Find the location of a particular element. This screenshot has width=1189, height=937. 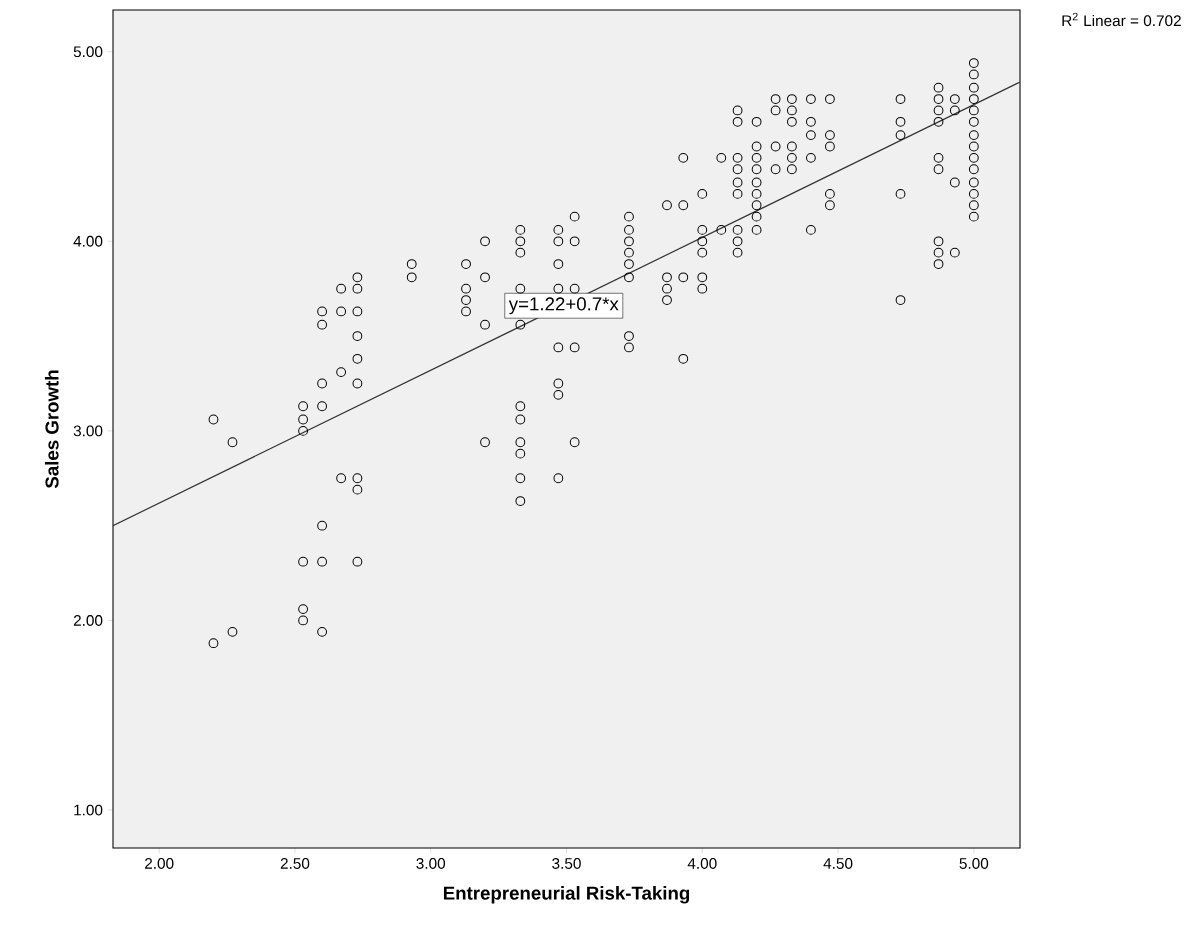

y-axis-title: Sales Growth is located at coordinates (51, 429).